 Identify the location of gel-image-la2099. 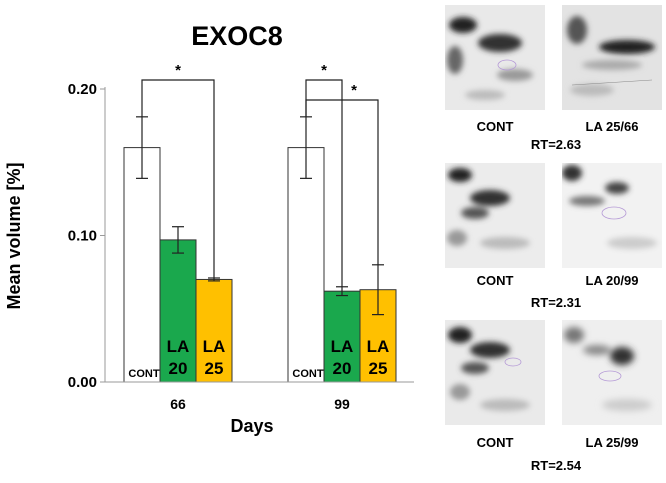
(612, 215).